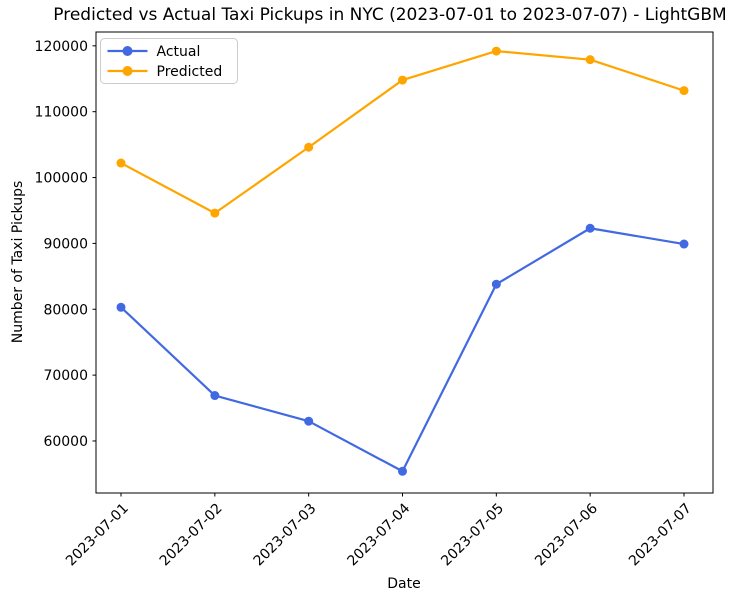 This screenshot has width=743, height=598. What do you see at coordinates (566, 534) in the screenshot?
I see `x-tick-label: 2023-07-06` at bounding box center [566, 534].